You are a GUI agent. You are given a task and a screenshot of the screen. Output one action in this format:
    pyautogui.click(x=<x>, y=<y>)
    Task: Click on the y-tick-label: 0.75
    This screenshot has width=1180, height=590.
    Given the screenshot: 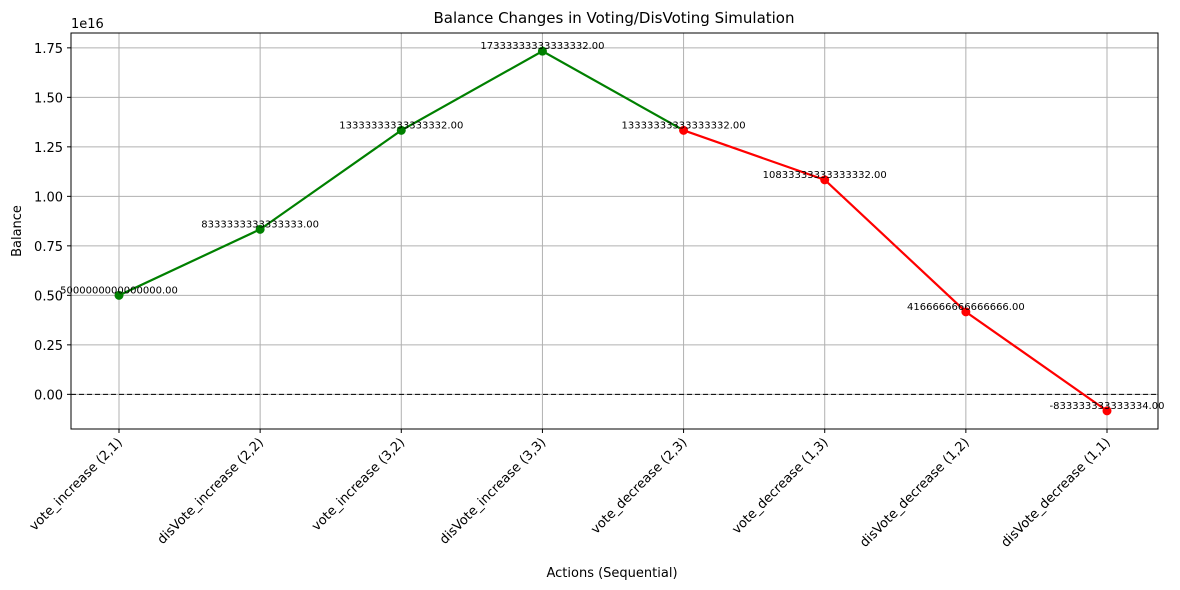 What is the action you would take?
    pyautogui.click(x=48, y=247)
    